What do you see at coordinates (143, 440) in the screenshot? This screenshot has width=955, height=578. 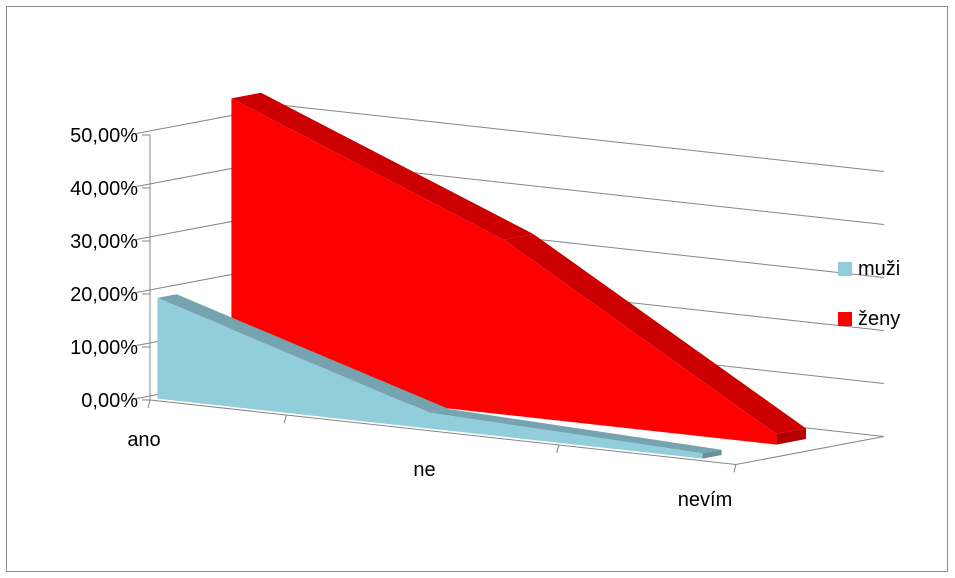 I see `category-label: ano` at bounding box center [143, 440].